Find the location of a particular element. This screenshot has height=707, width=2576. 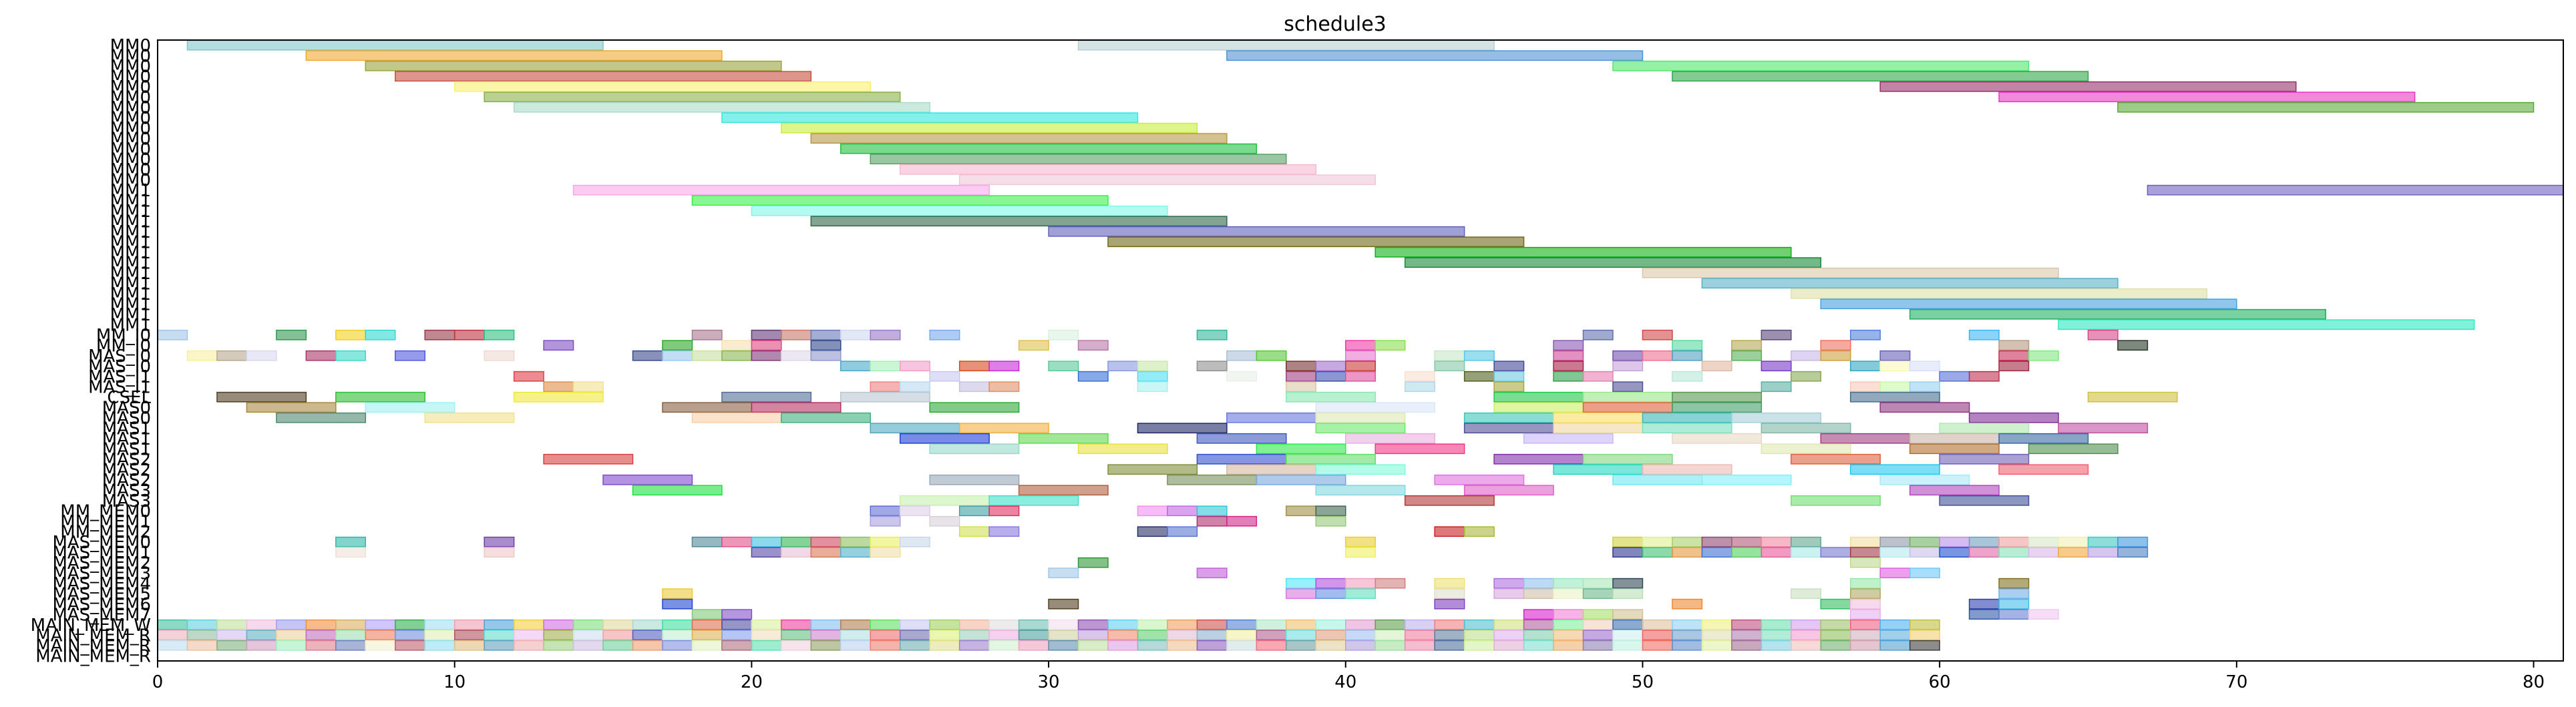

row-label: MAIN_MEM_R is located at coordinates (93, 646).